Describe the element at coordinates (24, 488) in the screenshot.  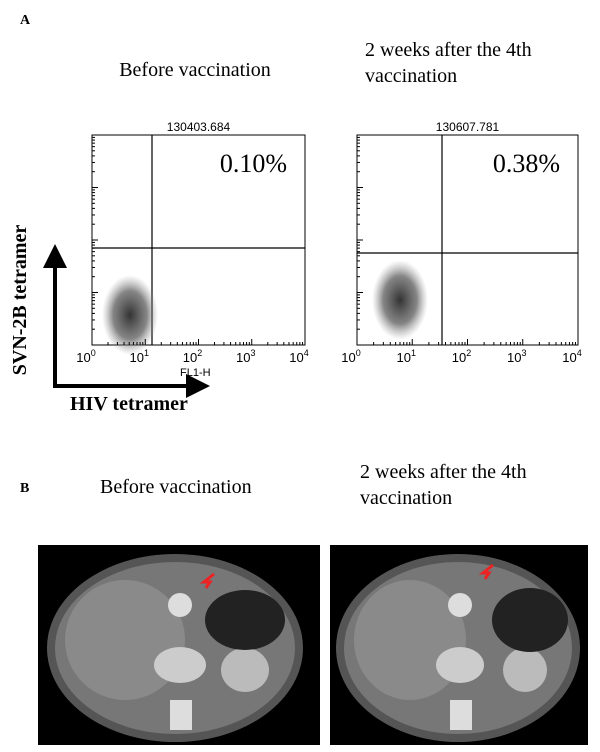
I see `panel-label: B` at that location.